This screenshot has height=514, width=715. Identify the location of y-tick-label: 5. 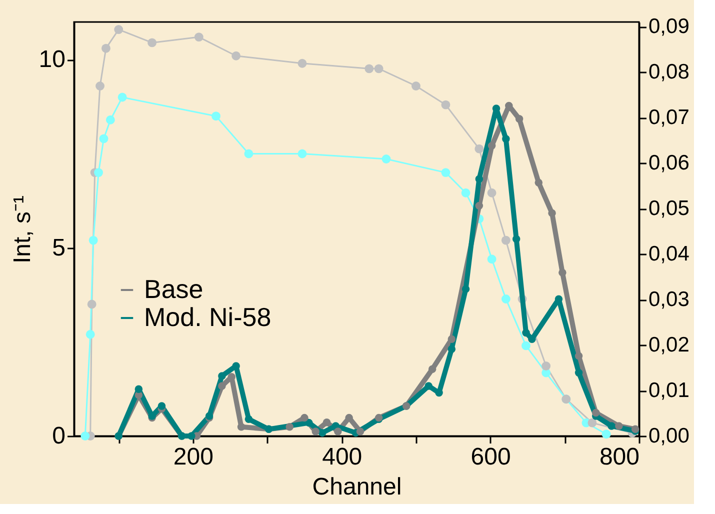
(59, 248).